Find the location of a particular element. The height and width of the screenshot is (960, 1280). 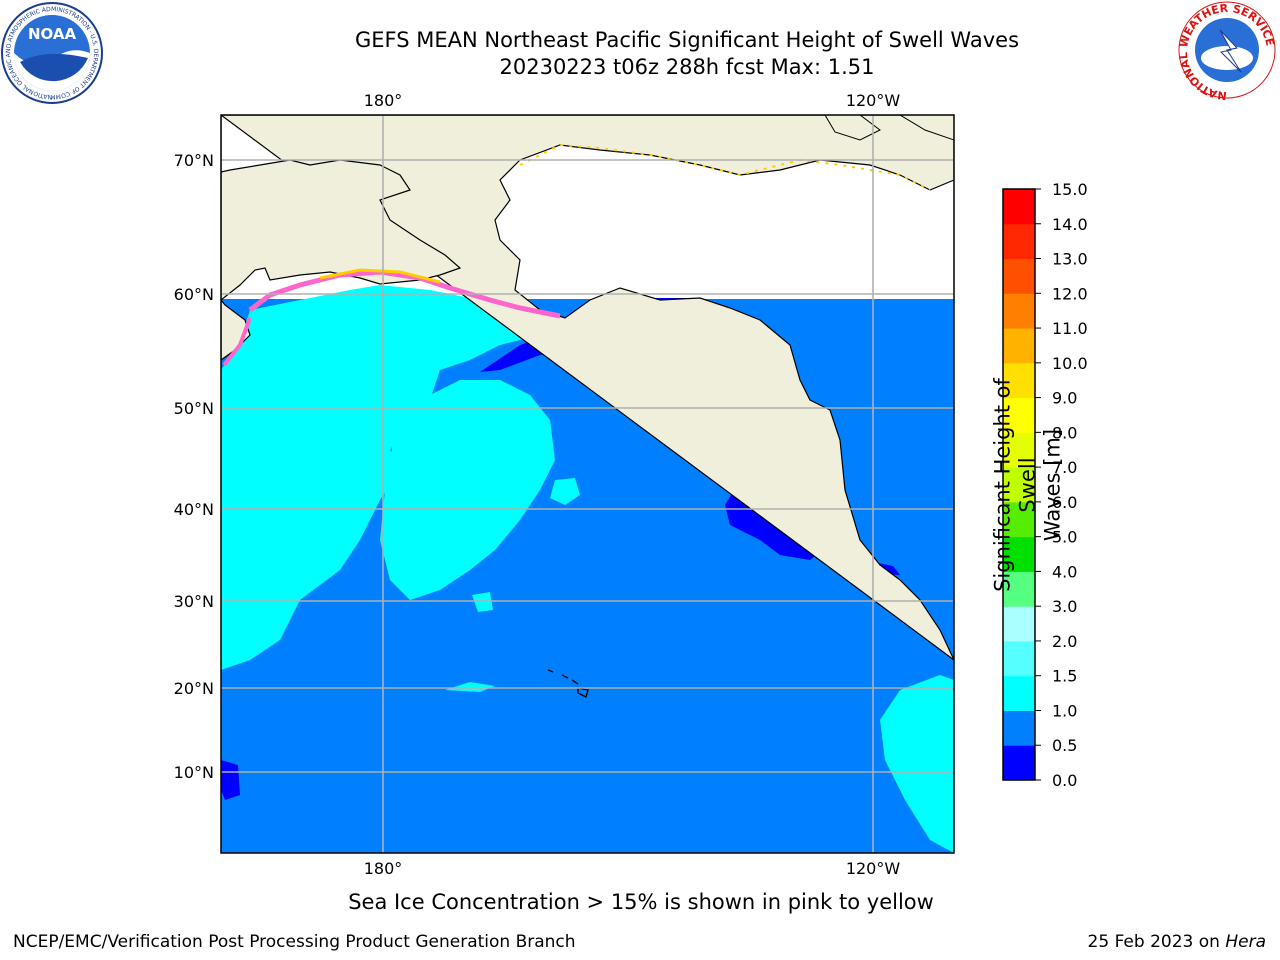

title-line-2: 20230223 t06z 288h fcst Max: 1.51 is located at coordinates (687, 67).